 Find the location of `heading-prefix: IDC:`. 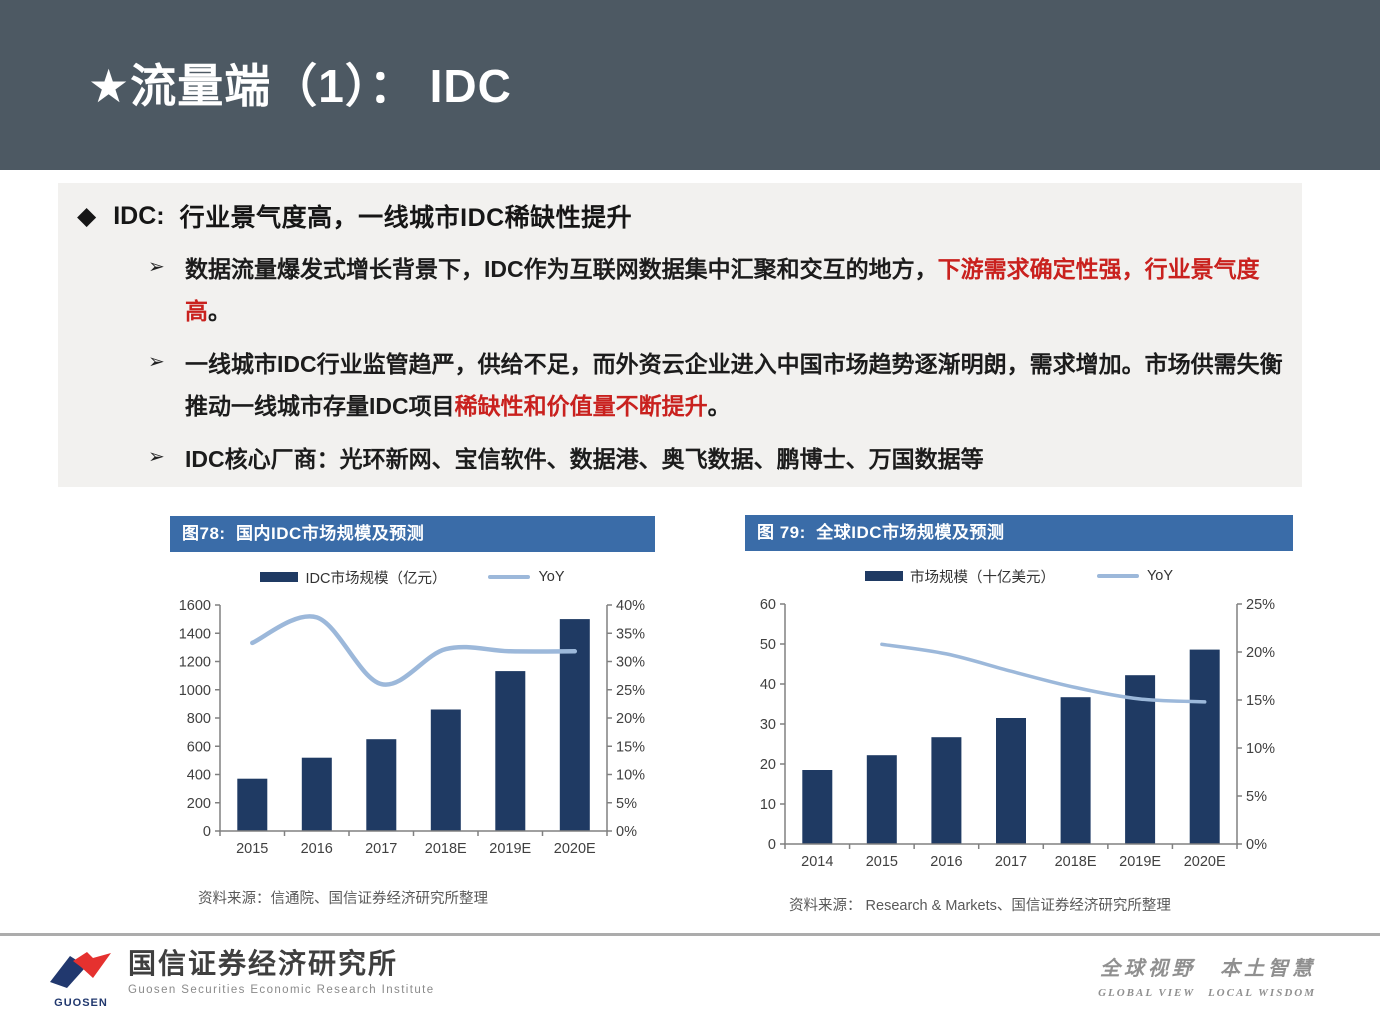

heading-prefix: IDC: is located at coordinates (139, 215).